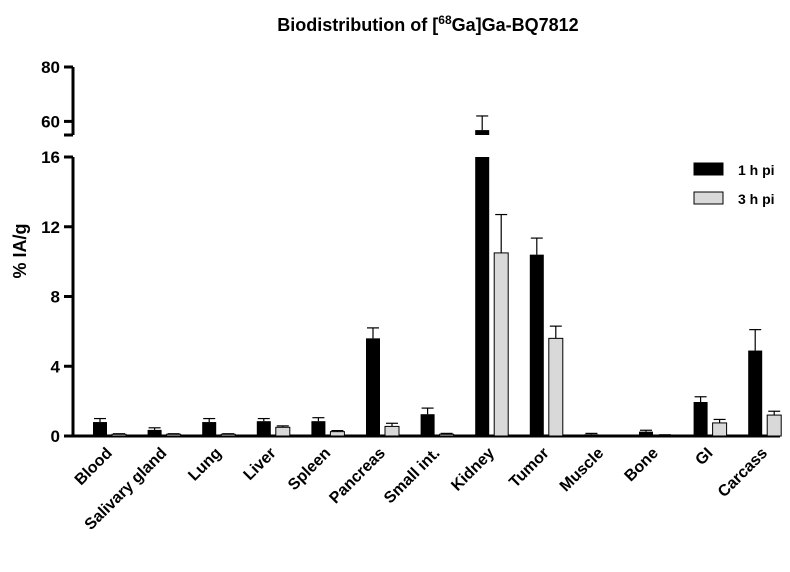 This screenshot has width=790, height=572. Describe the element at coordinates (50, 227) in the screenshot. I see `y-tick-label-lower: 12` at that location.